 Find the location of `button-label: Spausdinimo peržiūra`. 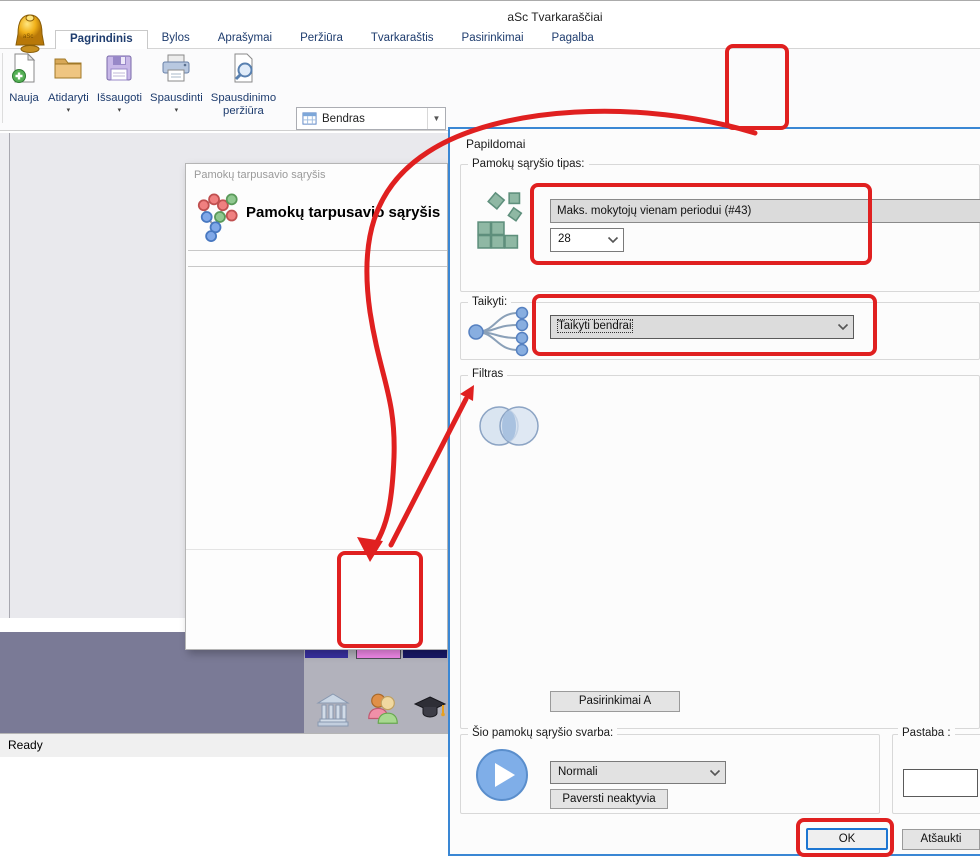

button-label: Spausdinimo peržiūra is located at coordinates (243, 104).